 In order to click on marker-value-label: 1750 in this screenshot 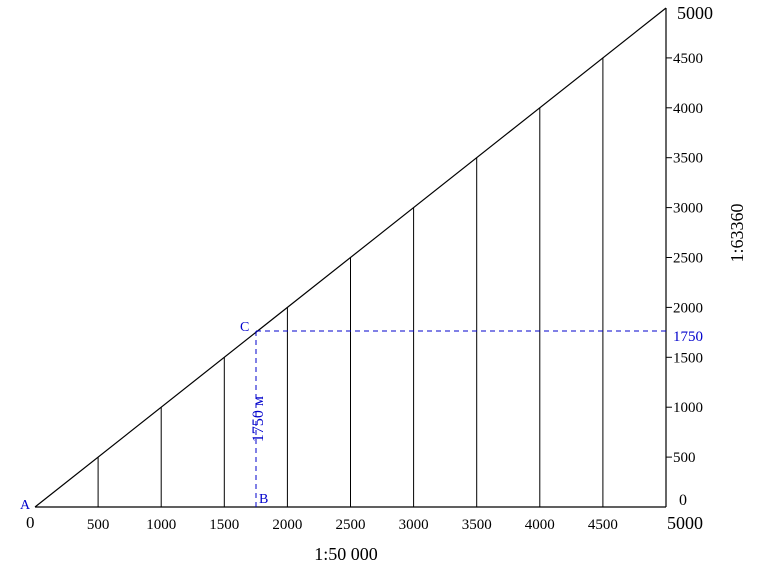, I will do `click(688, 337)`.